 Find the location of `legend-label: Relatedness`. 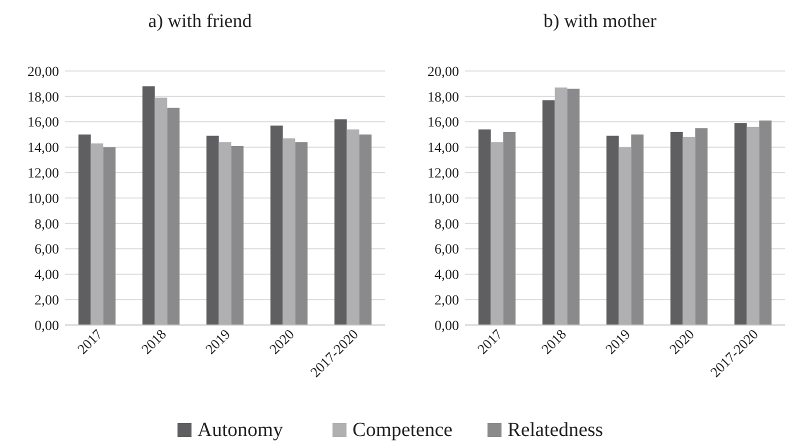

legend-label: Relatedness is located at coordinates (556, 430).